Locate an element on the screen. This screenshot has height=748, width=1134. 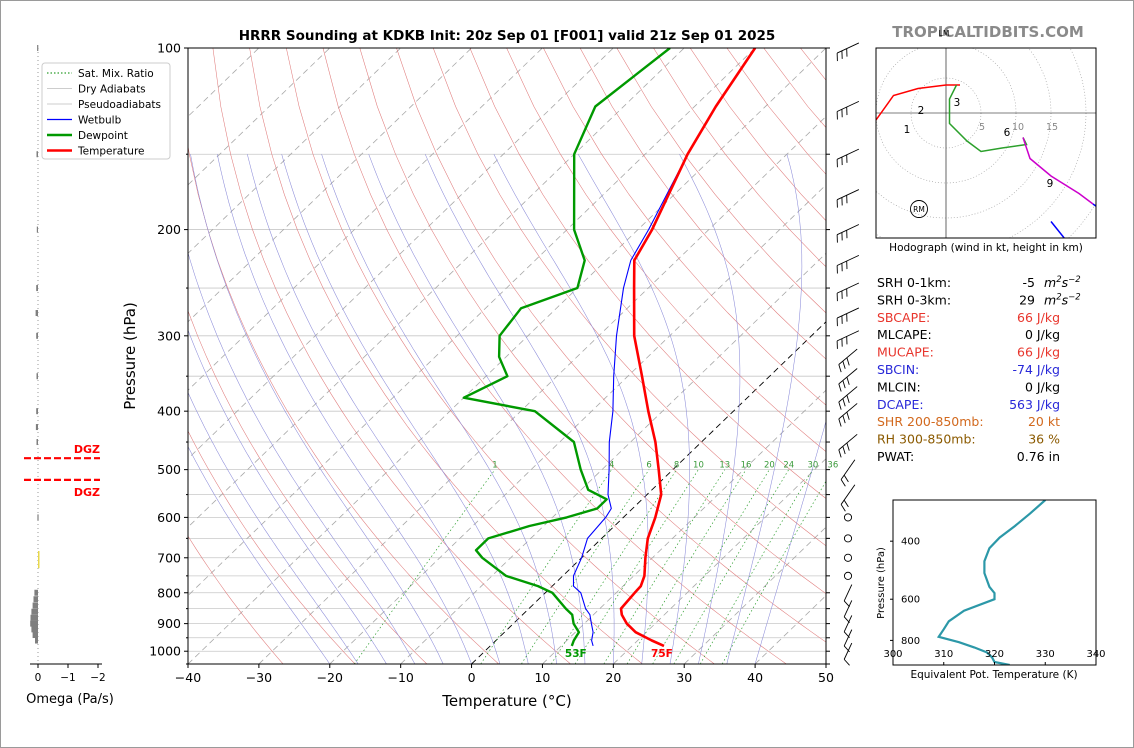
hodograph-height-label: 6 is located at coordinates (1007, 133).